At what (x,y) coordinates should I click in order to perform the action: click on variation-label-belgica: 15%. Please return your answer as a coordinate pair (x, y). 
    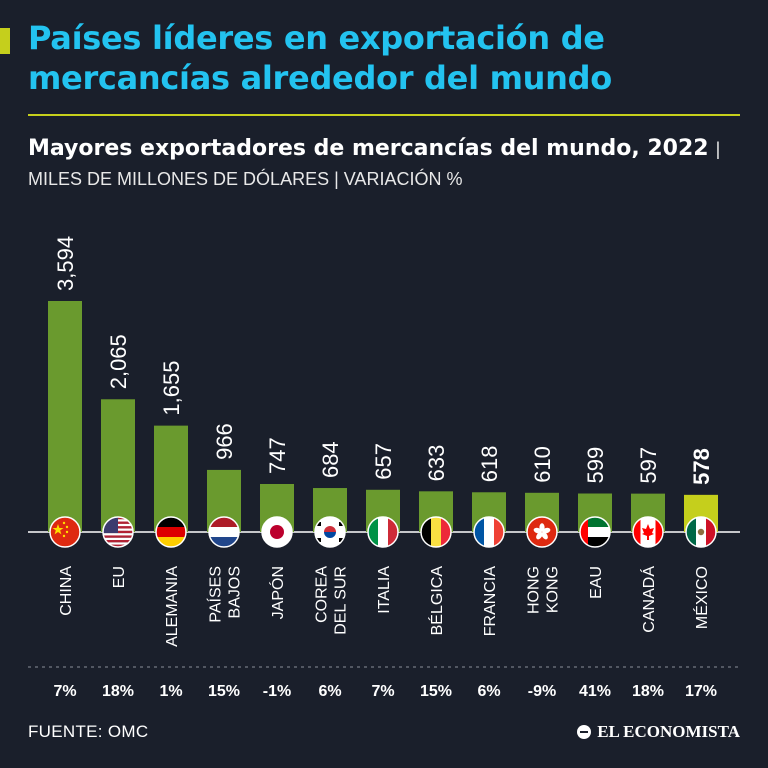
    Looking at the image, I should click on (436, 691).